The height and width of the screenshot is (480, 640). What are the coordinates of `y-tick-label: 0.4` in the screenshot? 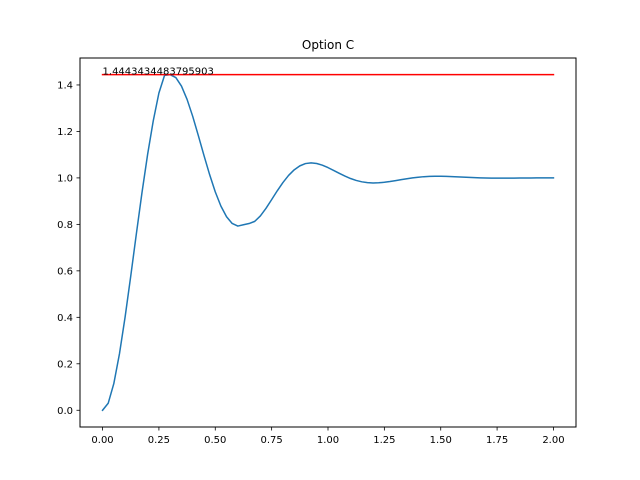 It's located at (65, 318).